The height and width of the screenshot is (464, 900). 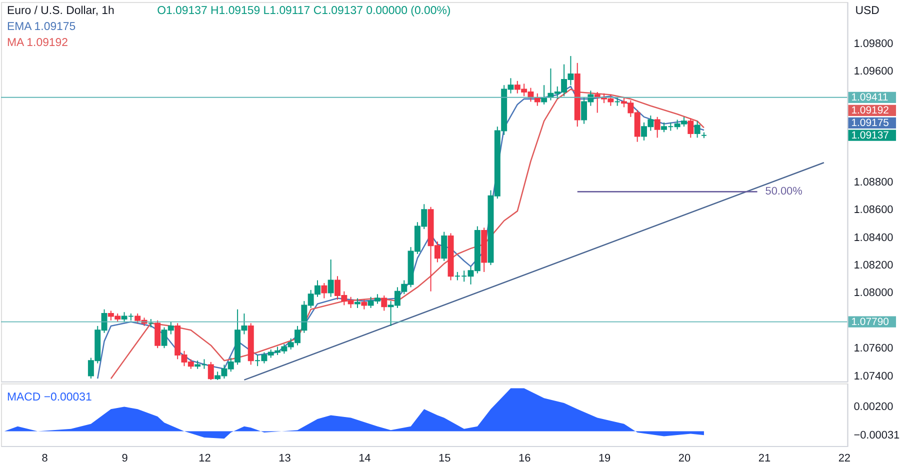 I want to click on x-tick-label: 14, so click(x=364, y=458).